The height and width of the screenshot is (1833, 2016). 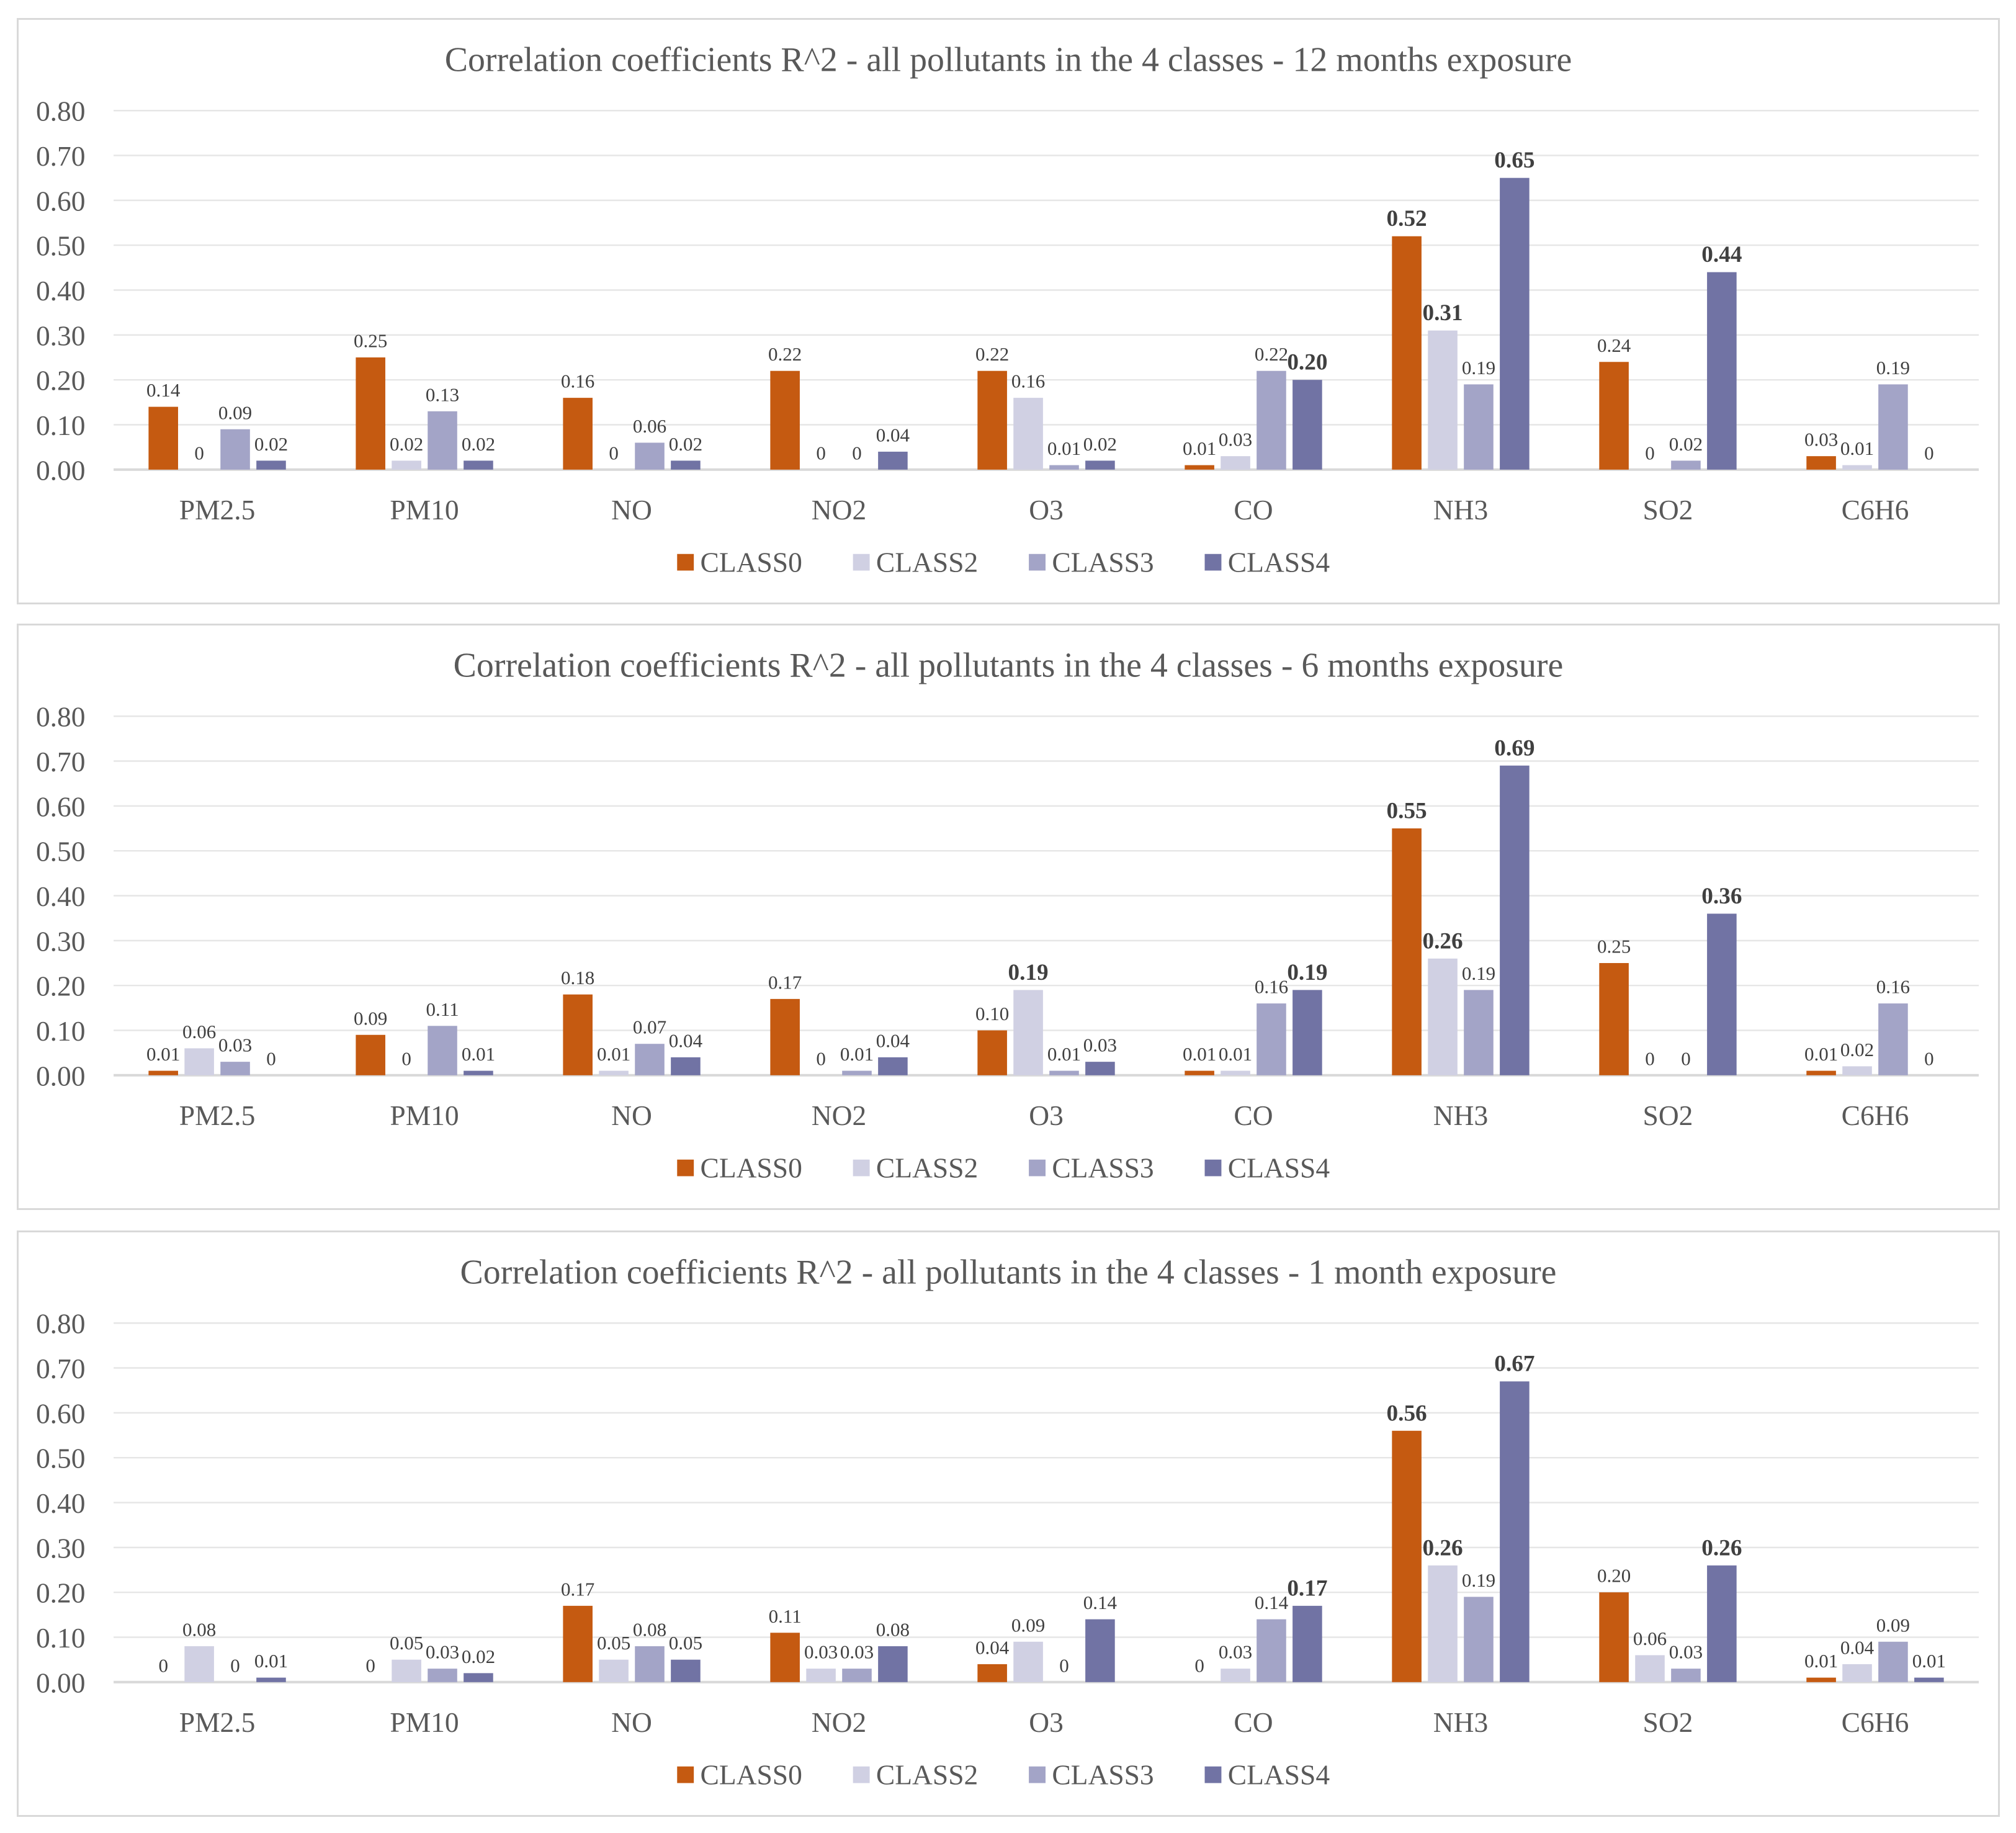 I want to click on data-label: 0.36, so click(x=1721, y=896).